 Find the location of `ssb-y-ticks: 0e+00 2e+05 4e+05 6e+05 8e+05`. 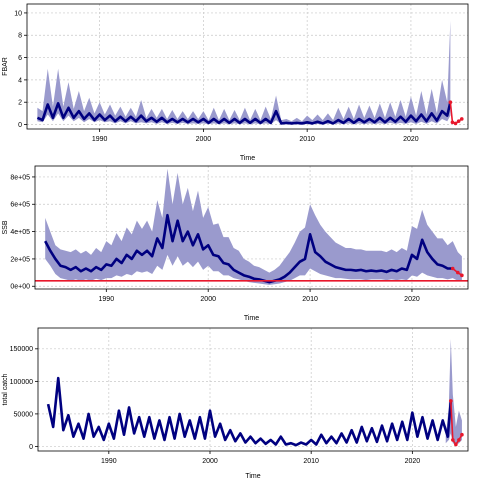

ssb-y-ticks: 0e+00 2e+05 4e+05 6e+05 8e+05 is located at coordinates (22, 232).